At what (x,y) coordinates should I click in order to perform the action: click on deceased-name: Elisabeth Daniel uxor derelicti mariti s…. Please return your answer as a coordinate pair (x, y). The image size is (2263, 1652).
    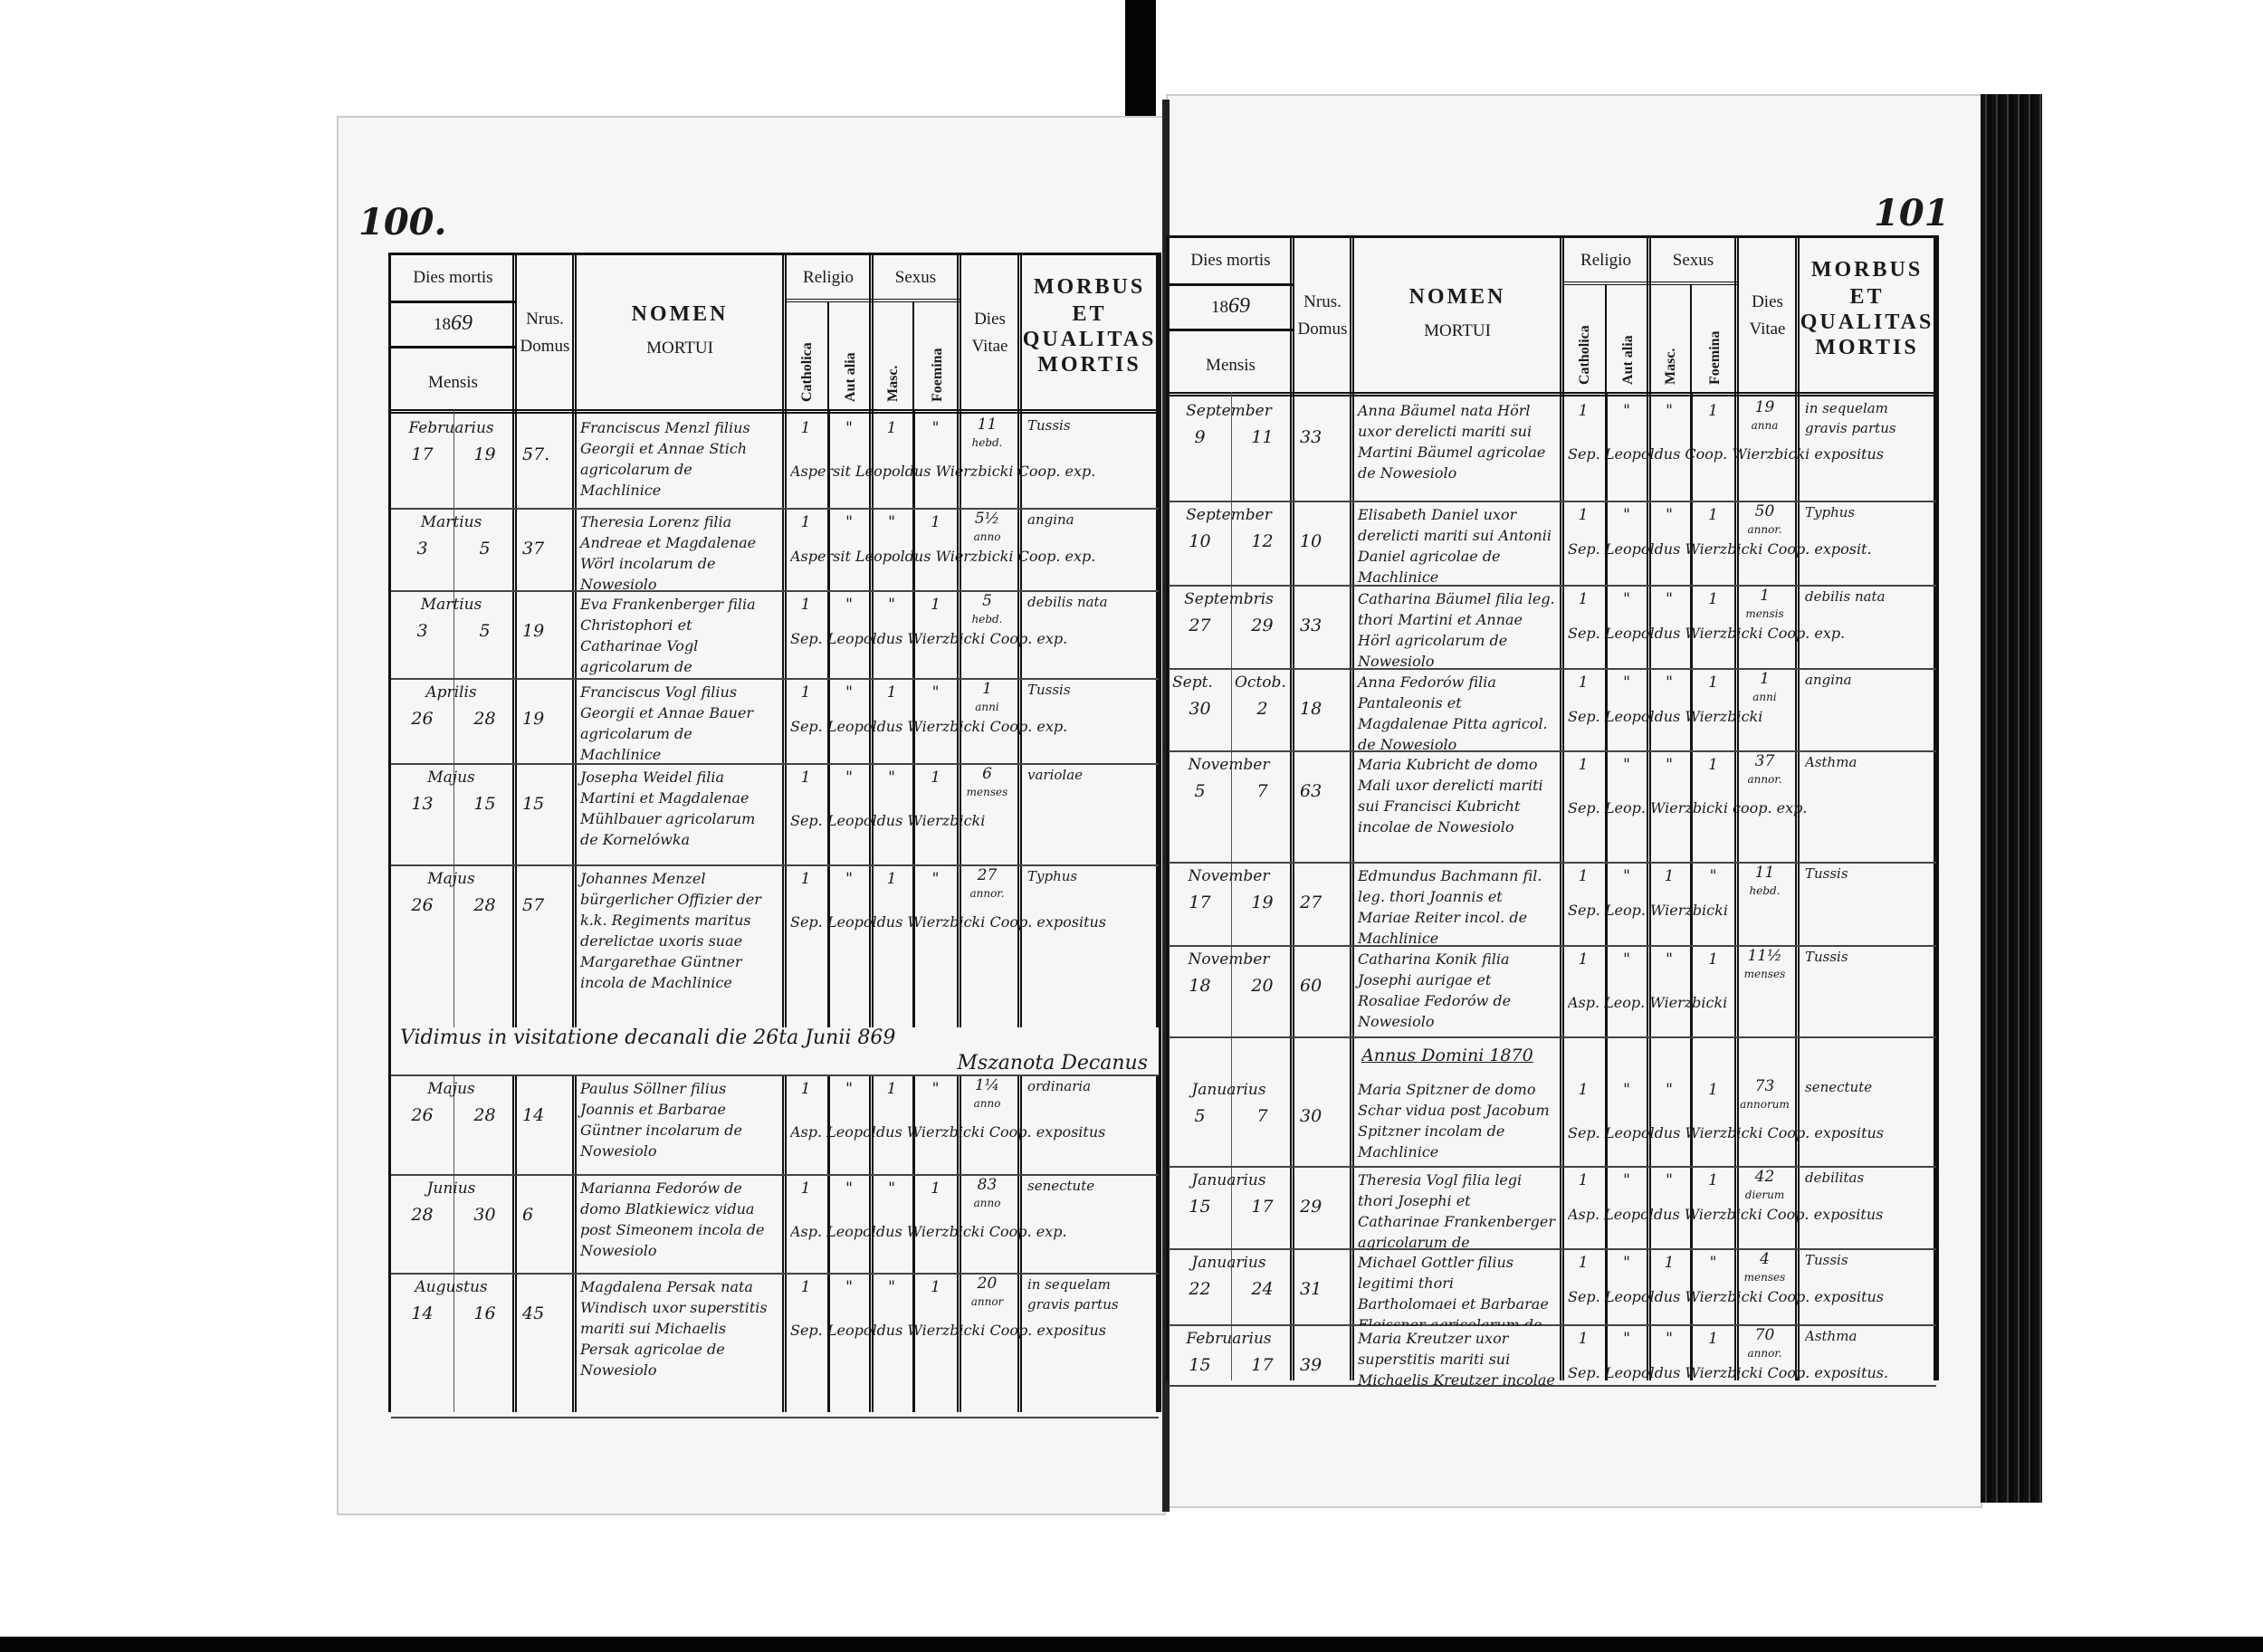
    Looking at the image, I should click on (1455, 546).